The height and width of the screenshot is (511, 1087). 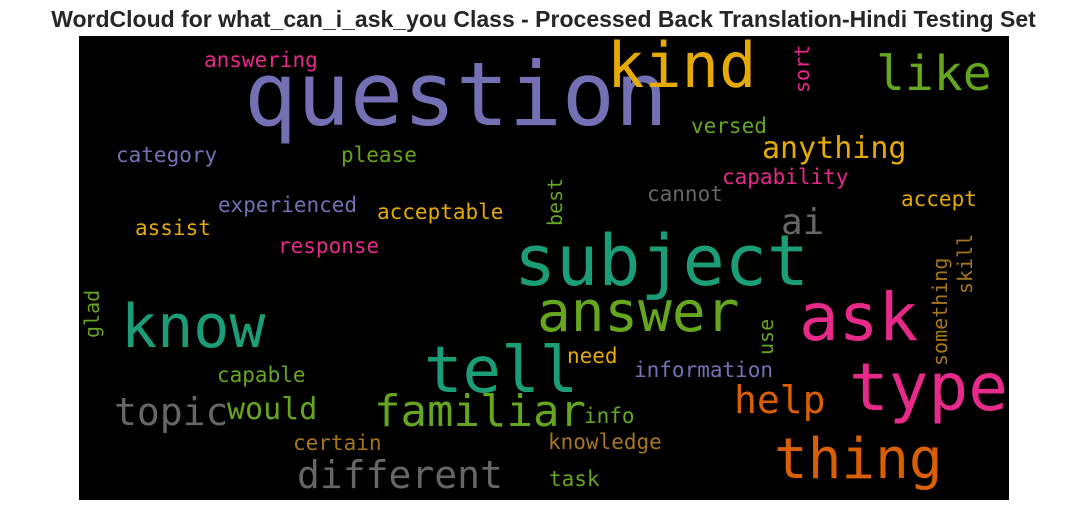 What do you see at coordinates (287, 205) in the screenshot?
I see `word-experienced: experienced` at bounding box center [287, 205].